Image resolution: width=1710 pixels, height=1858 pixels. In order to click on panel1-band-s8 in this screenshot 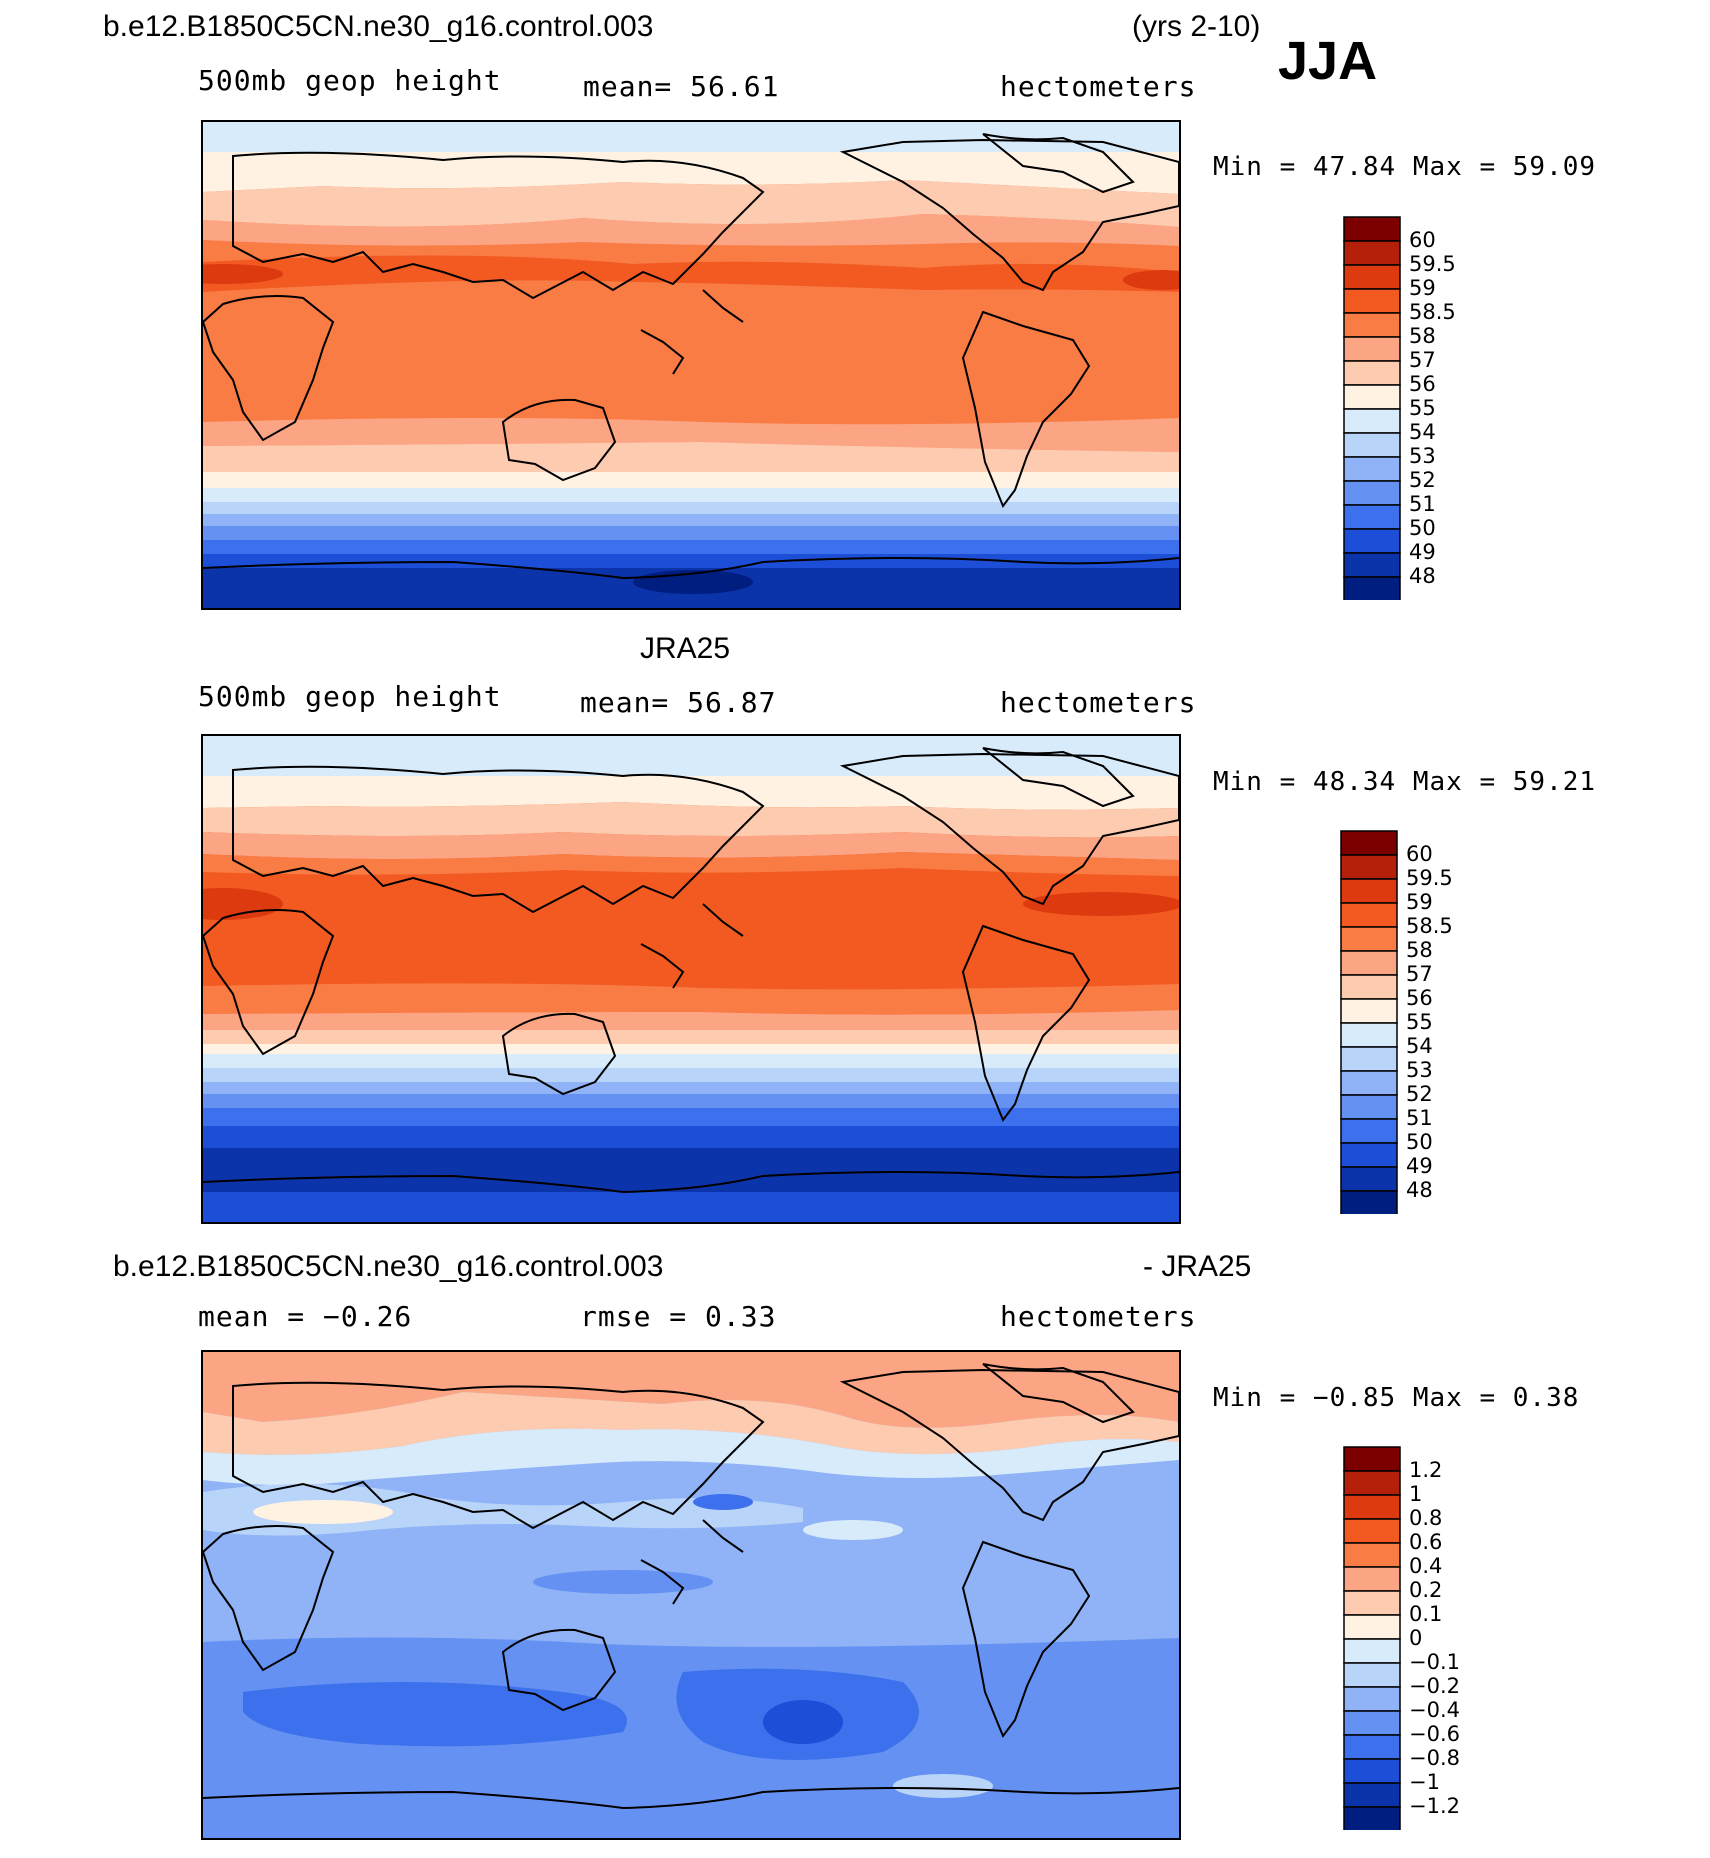, I will do `click(691, 548)`.